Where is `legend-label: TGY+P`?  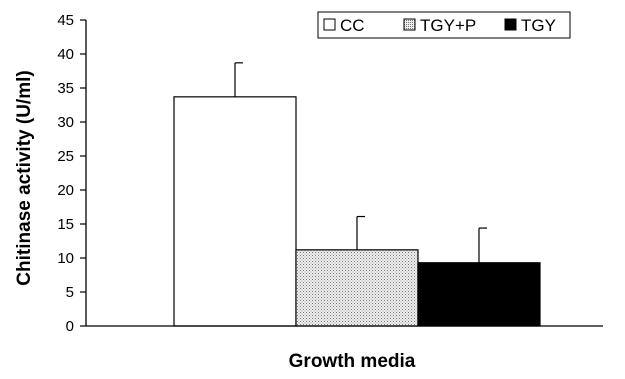
legend-label: TGY+P is located at coordinates (448, 25).